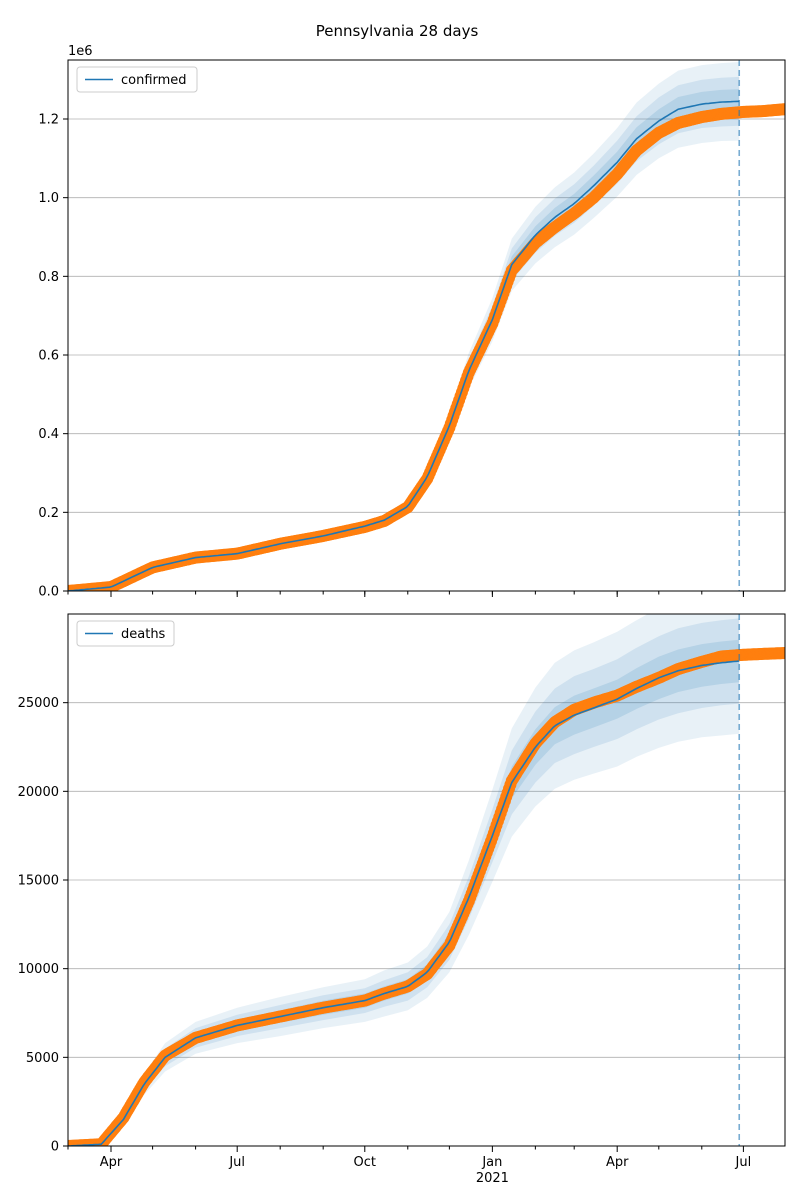  What do you see at coordinates (48, 277) in the screenshot?
I see `y-tick-label: 0.8` at bounding box center [48, 277].